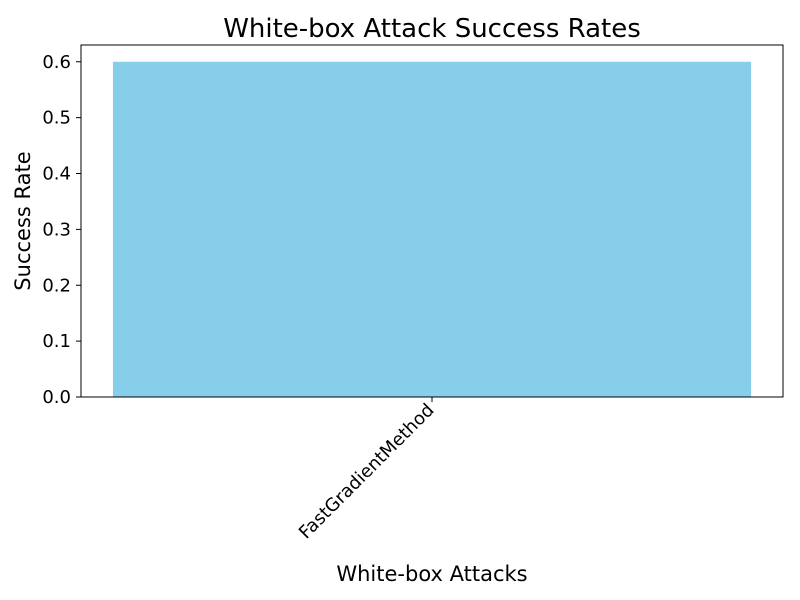 This screenshot has height=600, width=800. Describe the element at coordinates (56, 285) in the screenshot. I see `y-tick-label-2: 0.2` at that location.